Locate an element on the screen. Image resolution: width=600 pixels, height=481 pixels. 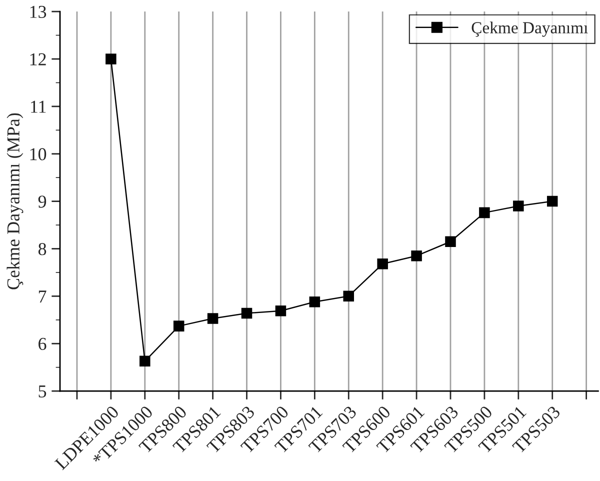
y-tick-label: 11 is located at coordinates (38, 106).